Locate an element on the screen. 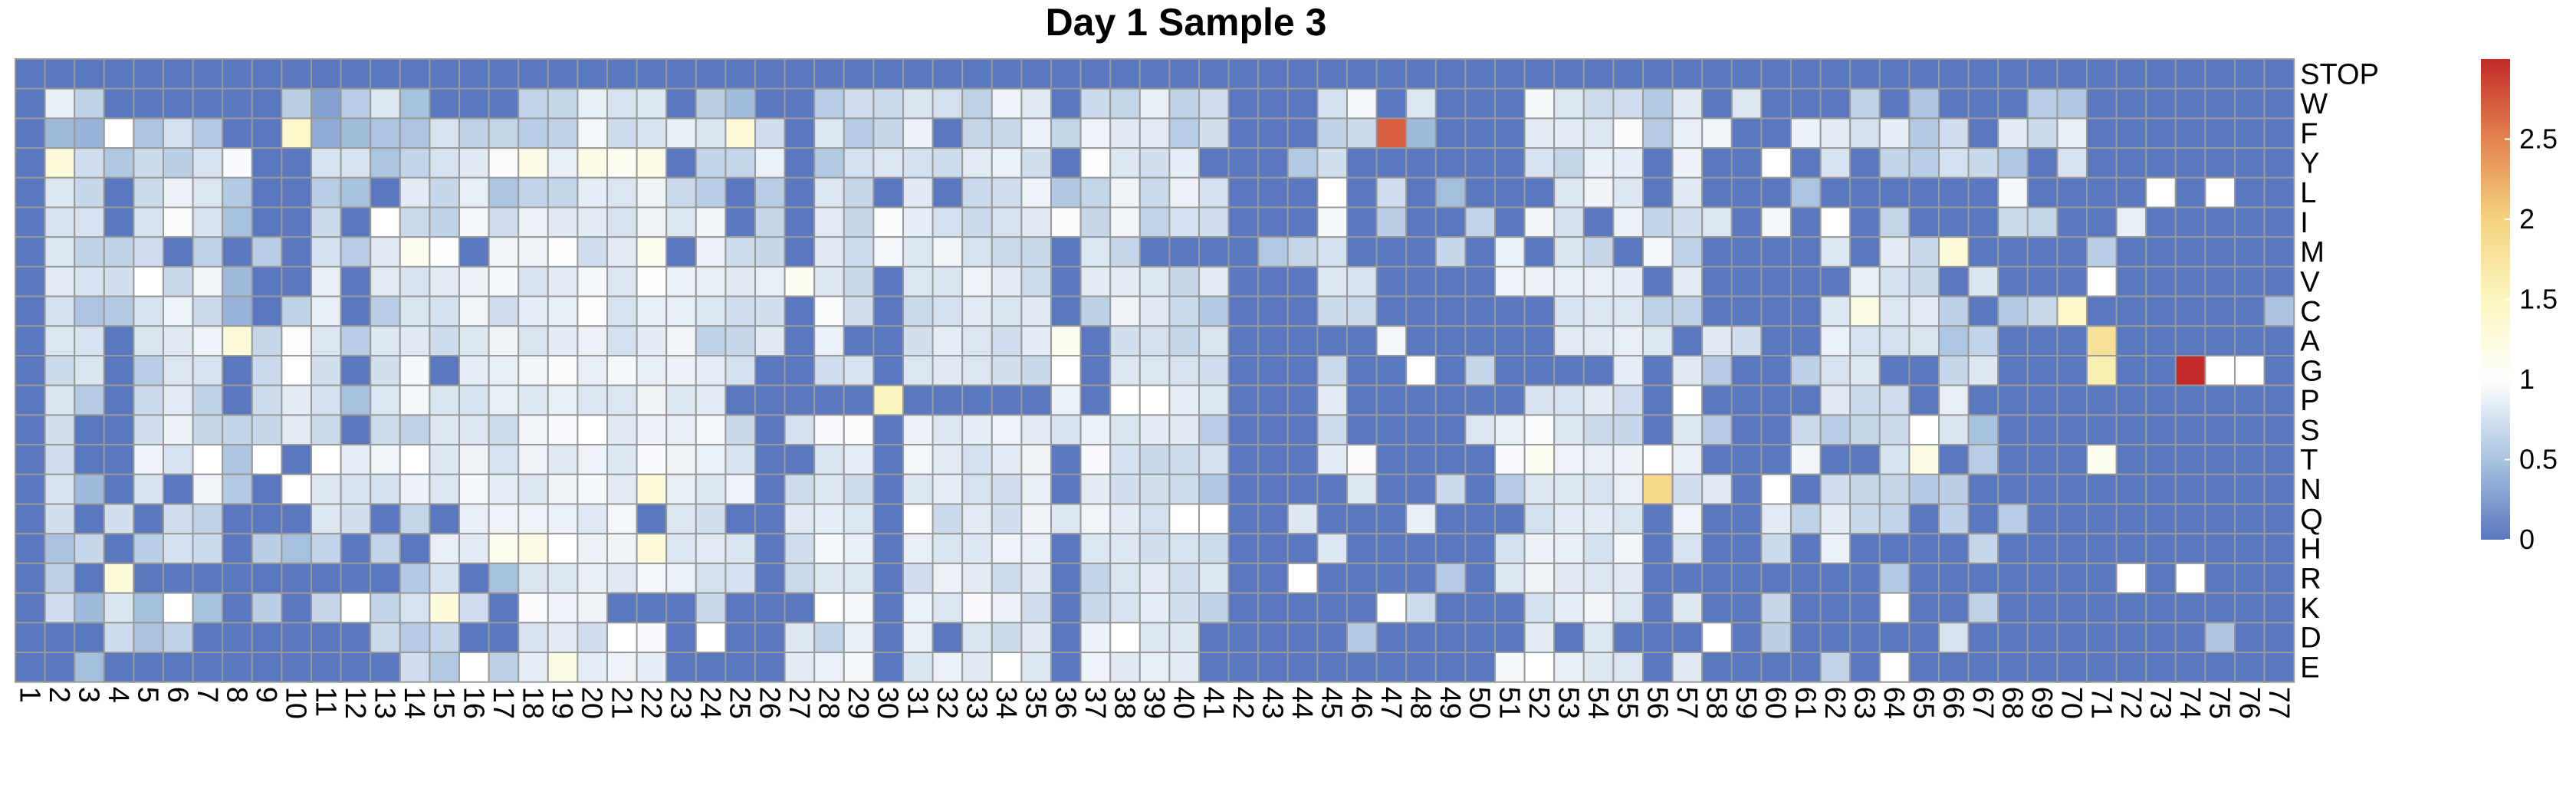 Image resolution: width=2576 pixels, height=785 pixels. y-tick-label: T is located at coordinates (2309, 461).